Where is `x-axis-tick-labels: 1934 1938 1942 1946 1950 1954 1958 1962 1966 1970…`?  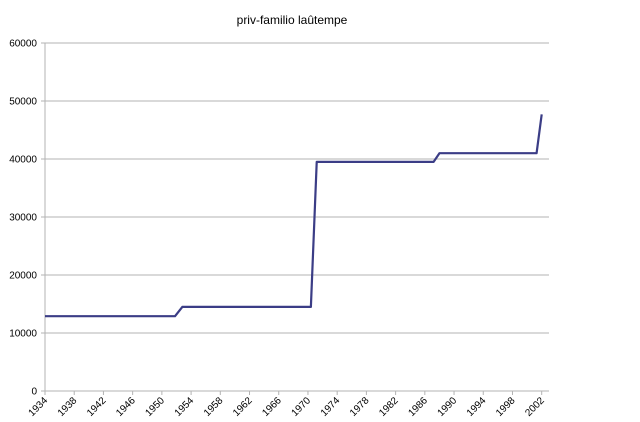 x-axis-tick-labels: 1934 1938 1942 1946 1950 1954 1958 1962 1966 1970… is located at coordinates (287, 407).